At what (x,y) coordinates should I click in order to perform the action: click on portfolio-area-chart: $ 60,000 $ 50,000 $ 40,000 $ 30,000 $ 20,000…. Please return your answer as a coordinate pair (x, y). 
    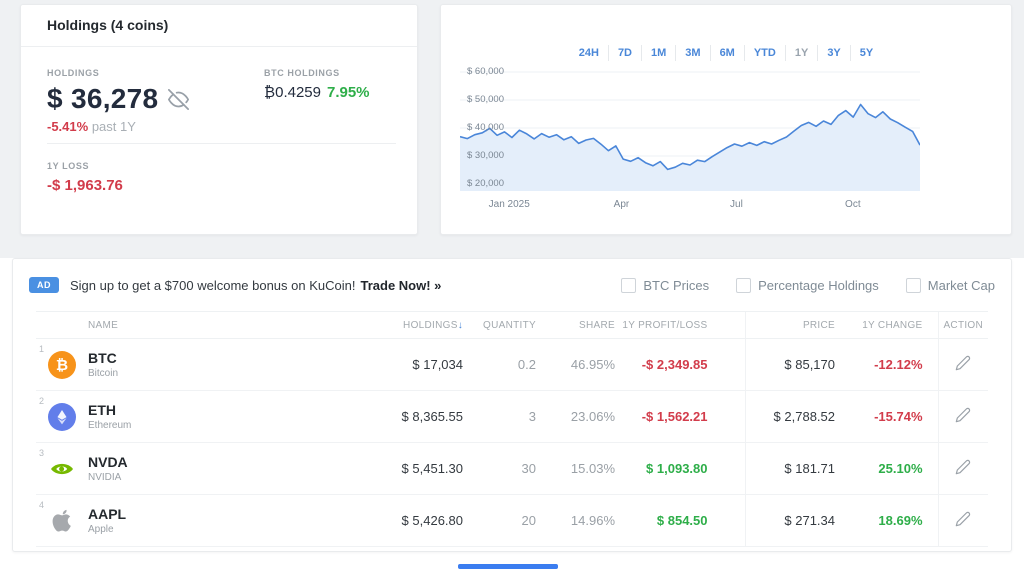
    Looking at the image, I should click on (690, 135).